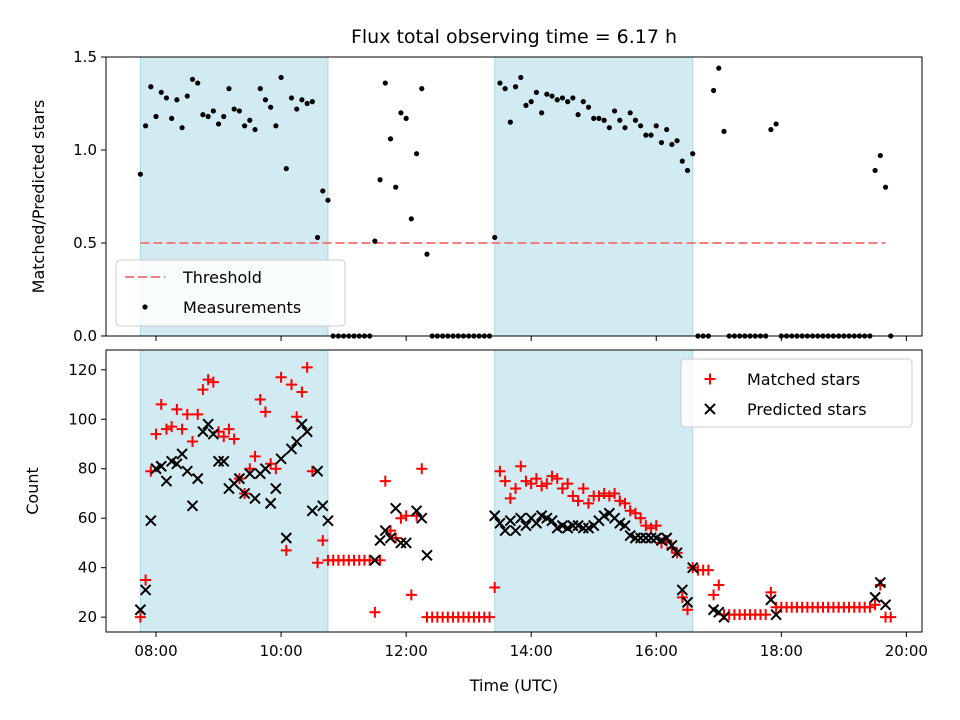 This screenshot has width=960, height=720. What do you see at coordinates (85, 150) in the screenshot?
I see `y-tick-label: 1.0` at bounding box center [85, 150].